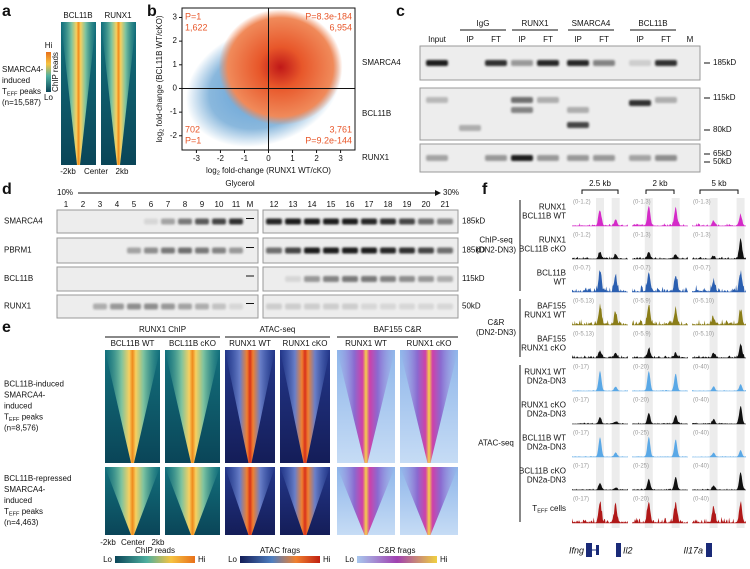 This screenshot has width=750, height=569. I want to click on lane-label: 13, so click(293, 204).